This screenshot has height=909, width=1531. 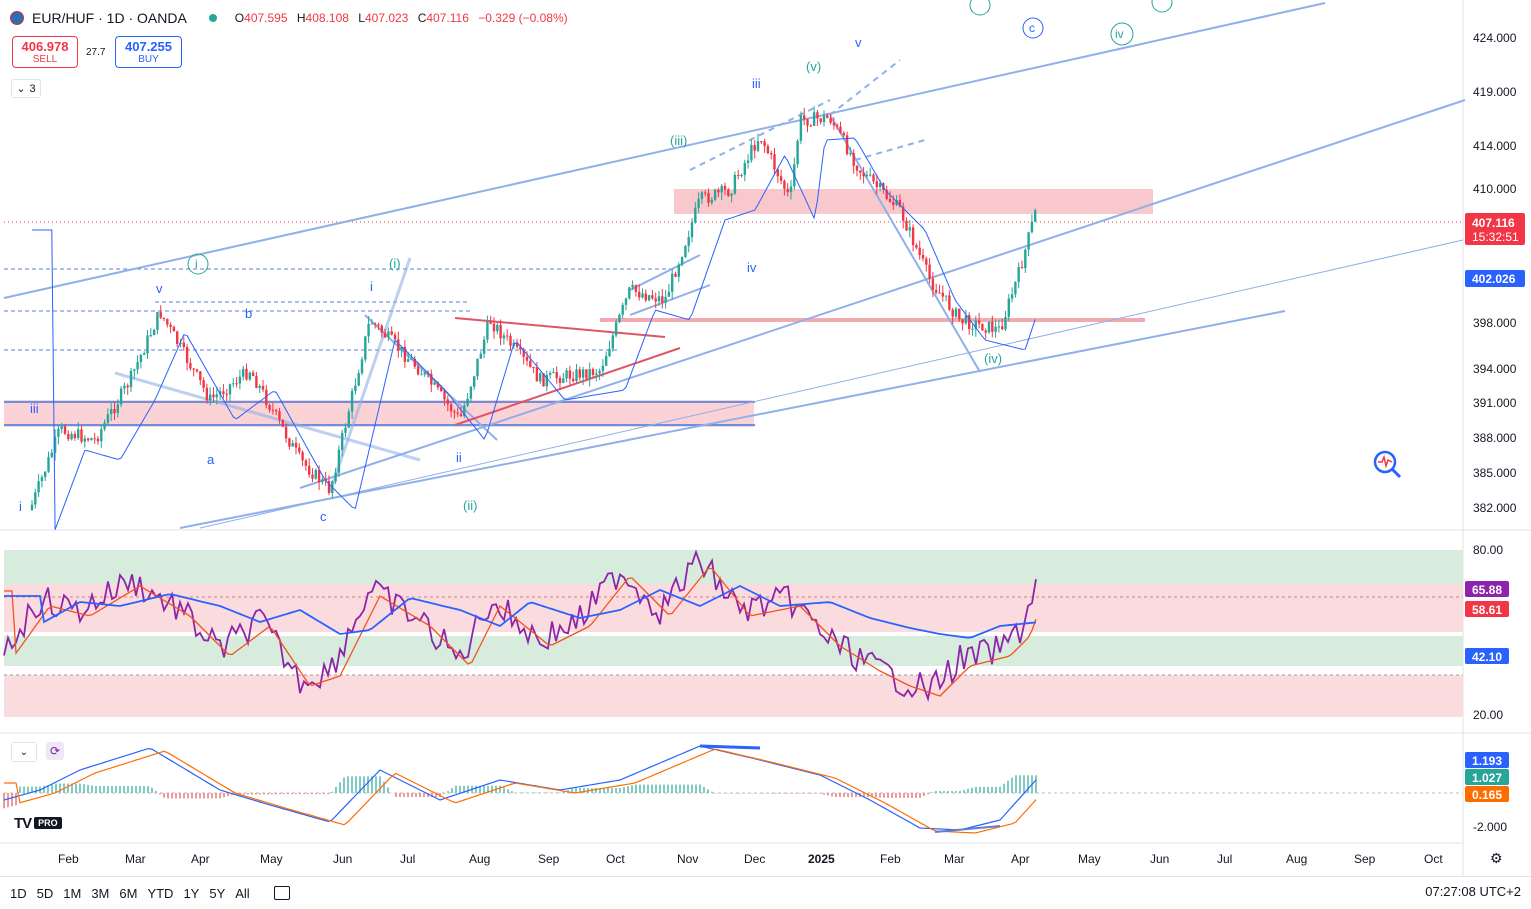 I want to click on svg-text: 80.00, so click(x=1488, y=550).